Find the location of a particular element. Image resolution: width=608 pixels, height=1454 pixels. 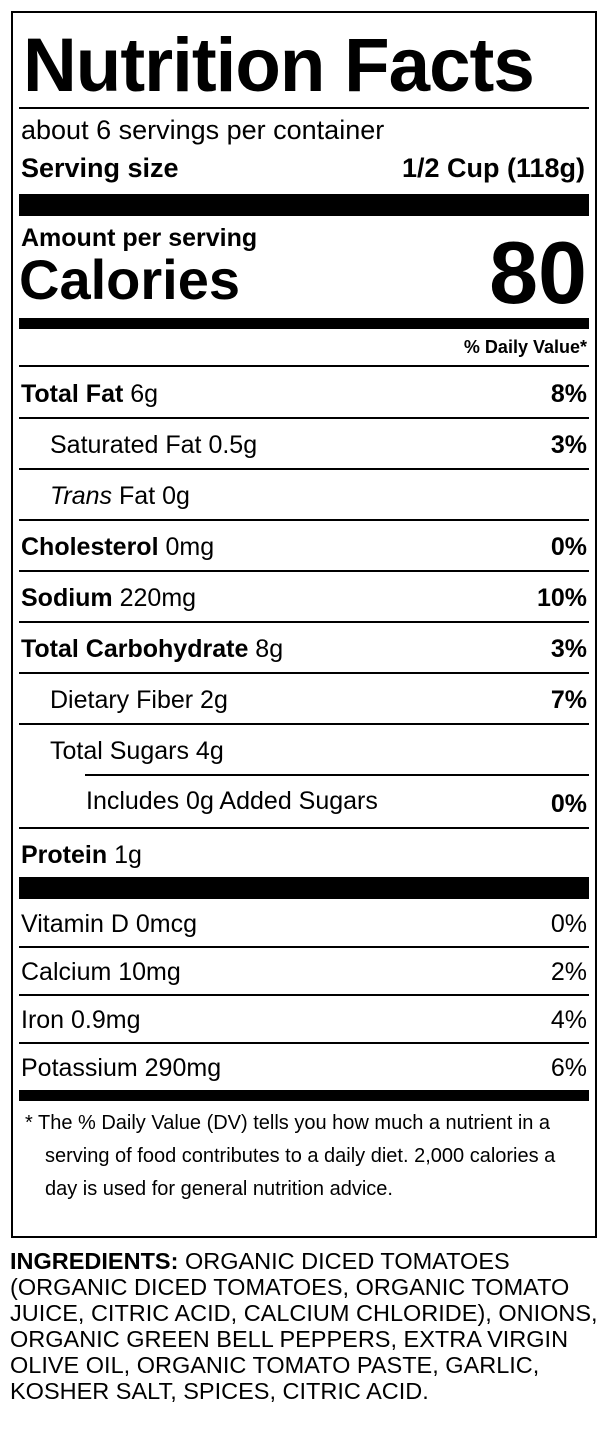

nutrient-name: Saturated Fat is located at coordinates (126, 445).